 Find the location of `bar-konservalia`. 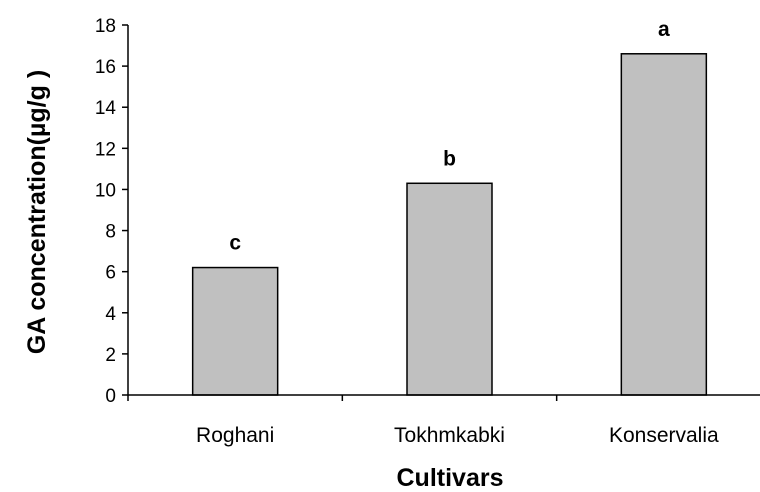

bar-konservalia is located at coordinates (664, 224).